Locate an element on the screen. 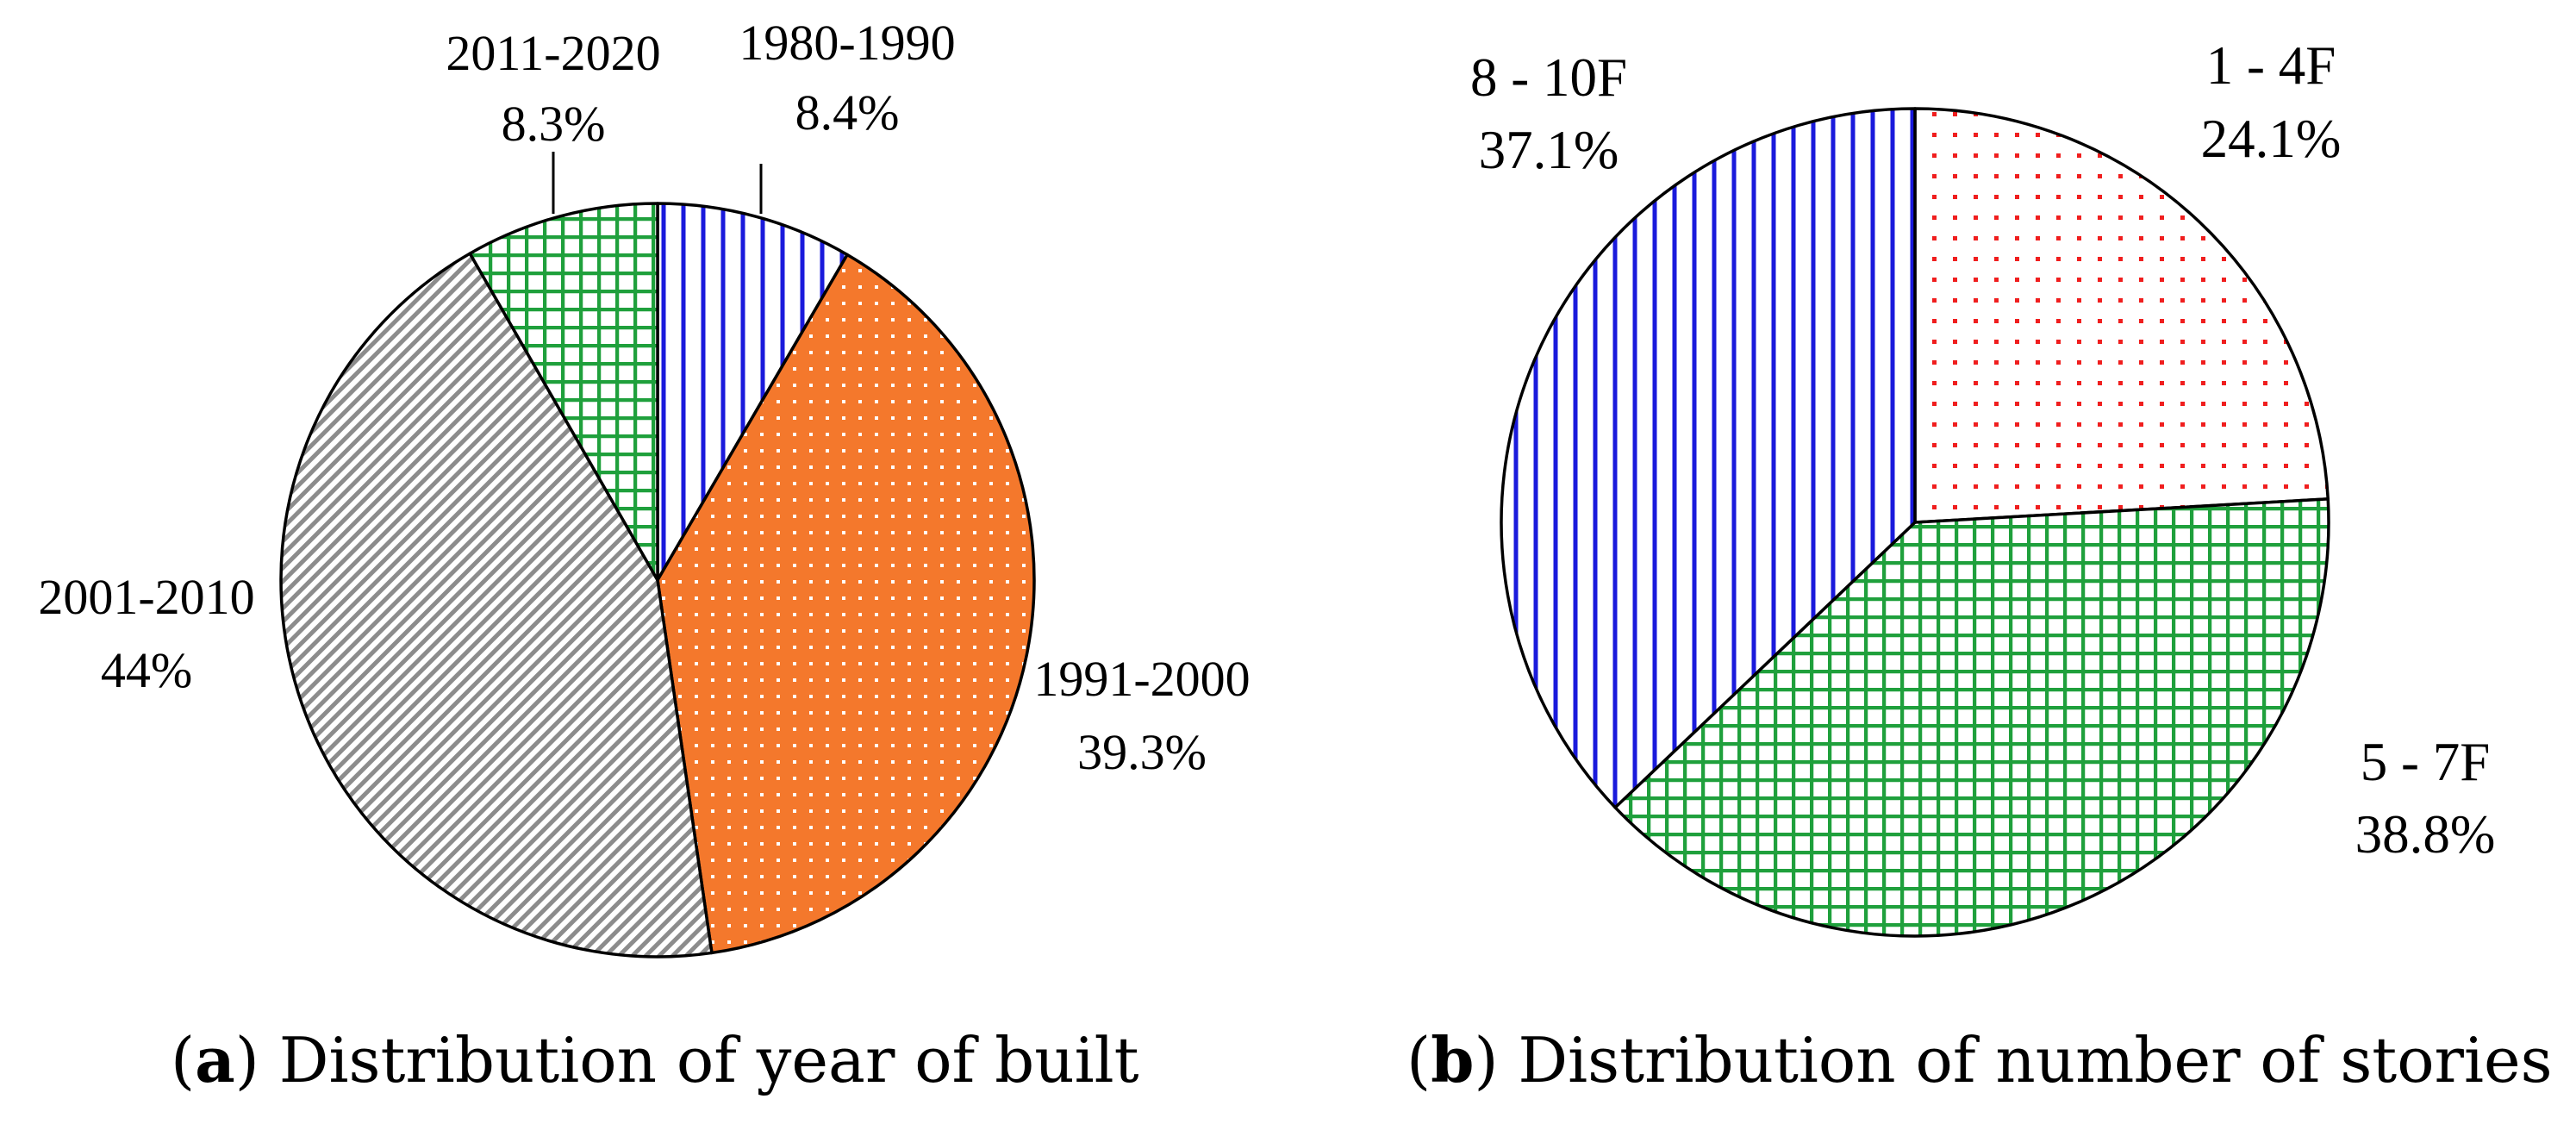 The image size is (2576, 1124). pie-slice-2001-2010 is located at coordinates (496, 605).